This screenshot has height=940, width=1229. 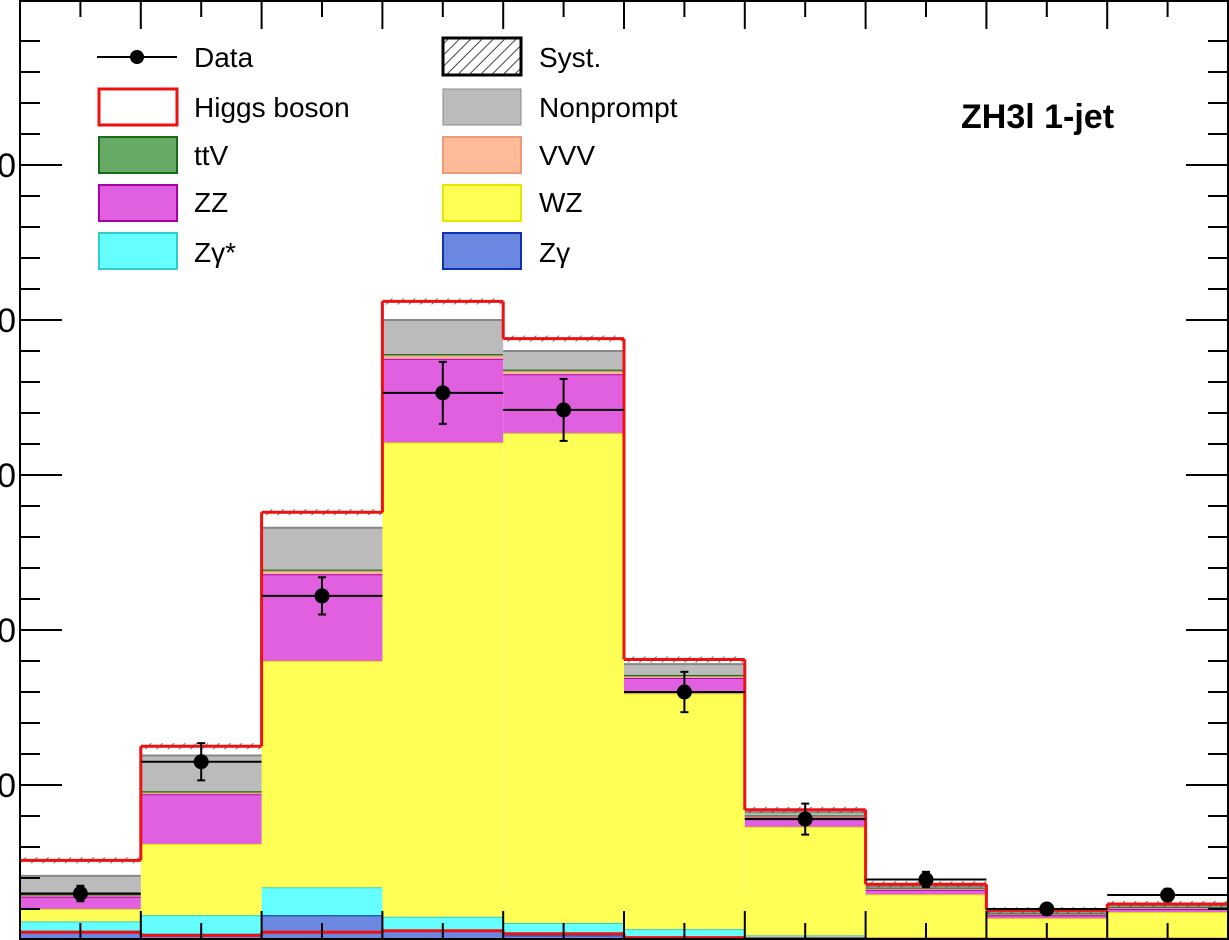 What do you see at coordinates (215, 252) in the screenshot?
I see `legend-label-zgammastar: Zγ*` at bounding box center [215, 252].